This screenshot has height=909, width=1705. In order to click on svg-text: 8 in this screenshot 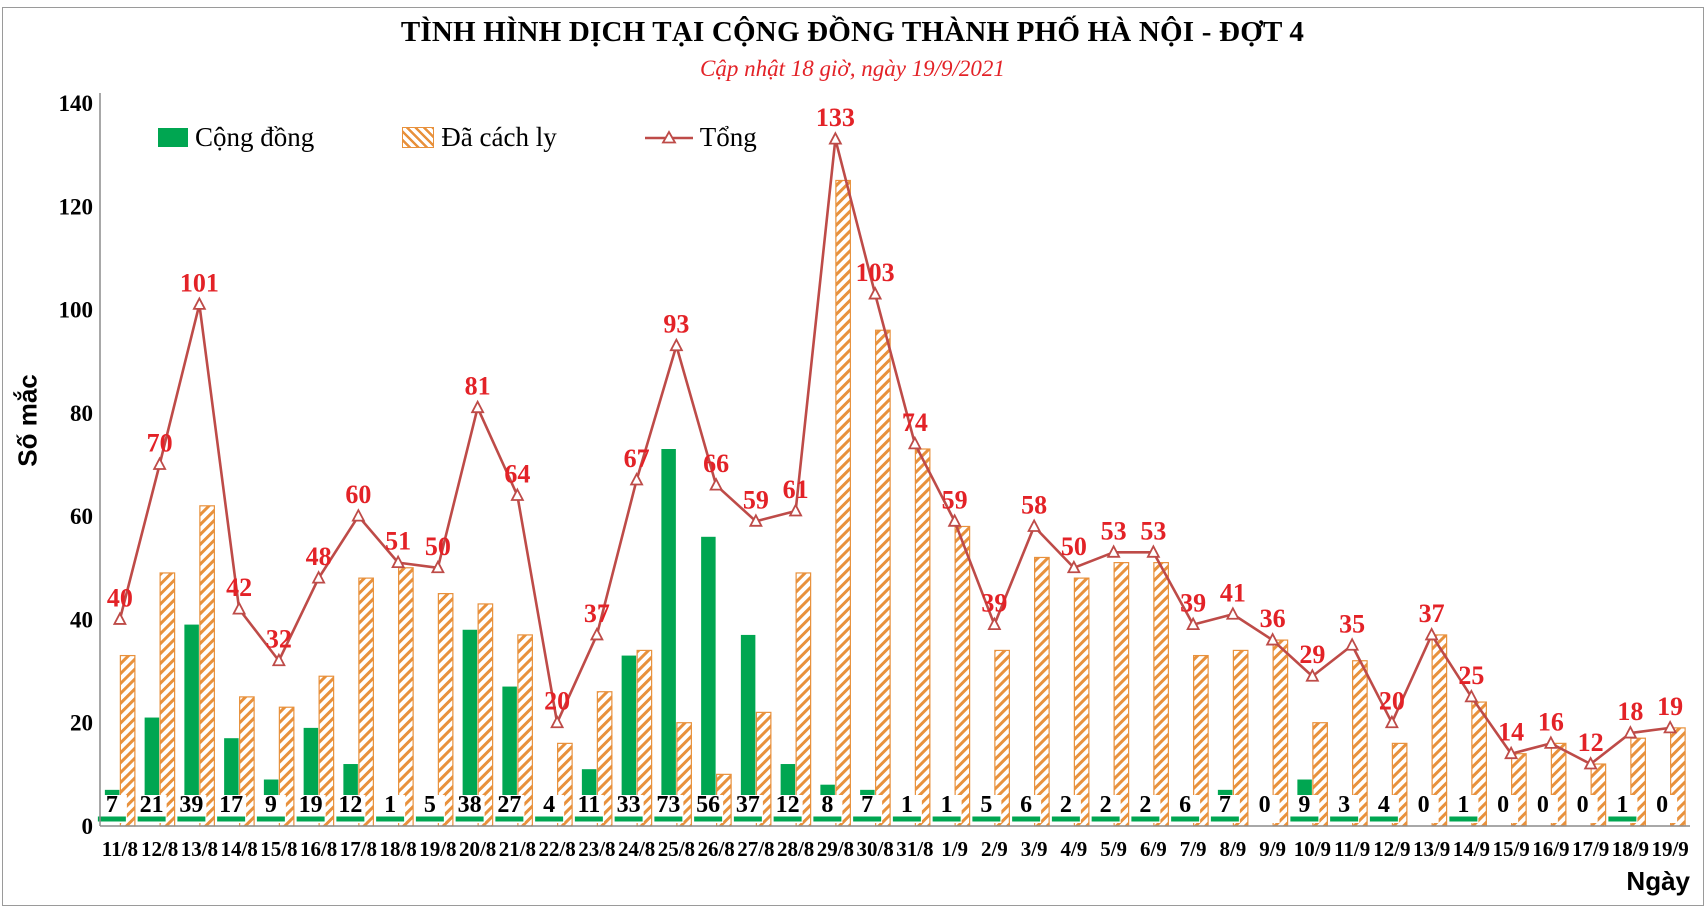, I will do `click(827, 805)`.